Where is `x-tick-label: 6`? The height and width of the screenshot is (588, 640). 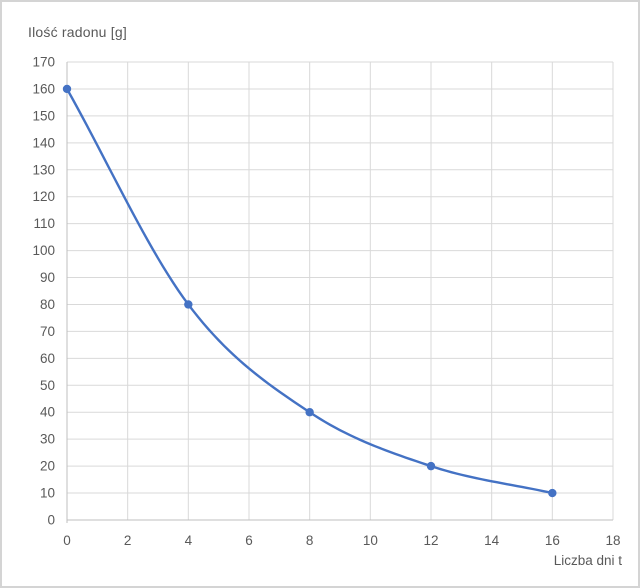 x-tick-label: 6 is located at coordinates (249, 540).